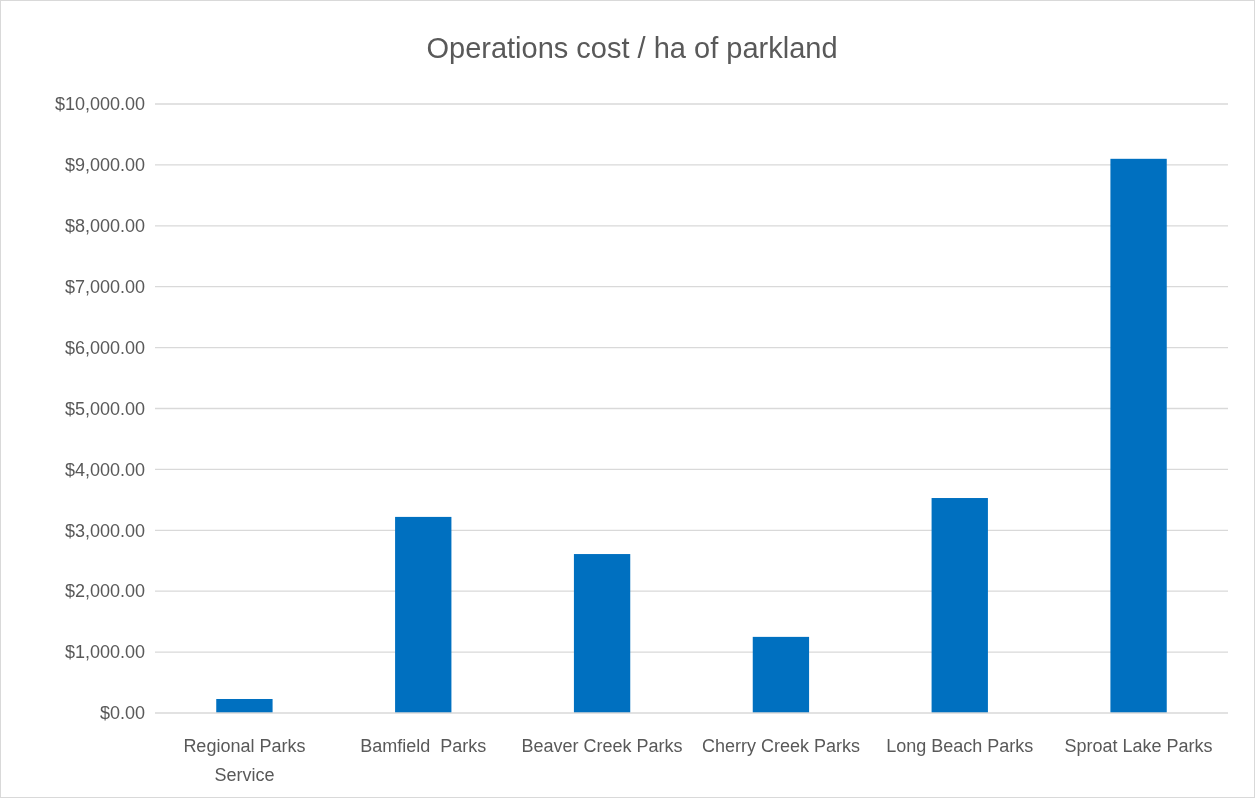  Describe the element at coordinates (104, 226) in the screenshot. I see `y-tick-label: $8,000.00` at that location.